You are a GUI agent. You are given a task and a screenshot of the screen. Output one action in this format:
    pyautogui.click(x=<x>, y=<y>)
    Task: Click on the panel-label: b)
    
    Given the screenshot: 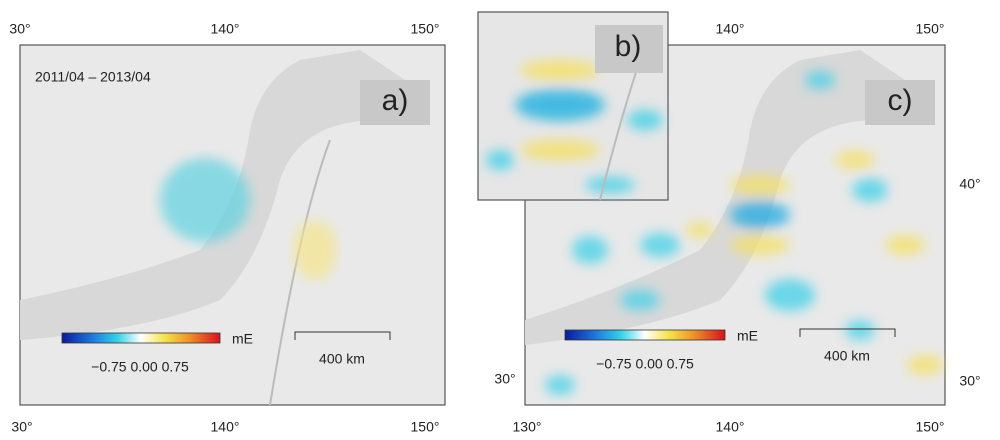 What is the action you would take?
    pyautogui.click(x=628, y=46)
    